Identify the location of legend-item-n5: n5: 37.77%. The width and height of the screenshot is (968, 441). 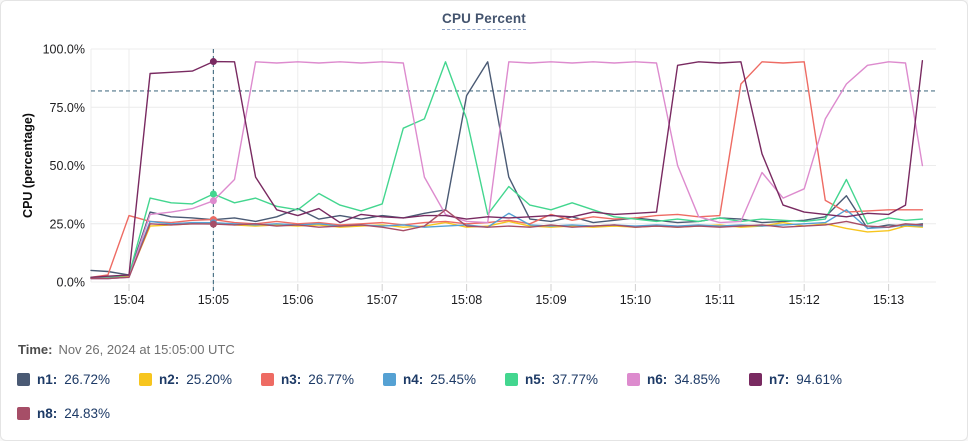
(566, 379).